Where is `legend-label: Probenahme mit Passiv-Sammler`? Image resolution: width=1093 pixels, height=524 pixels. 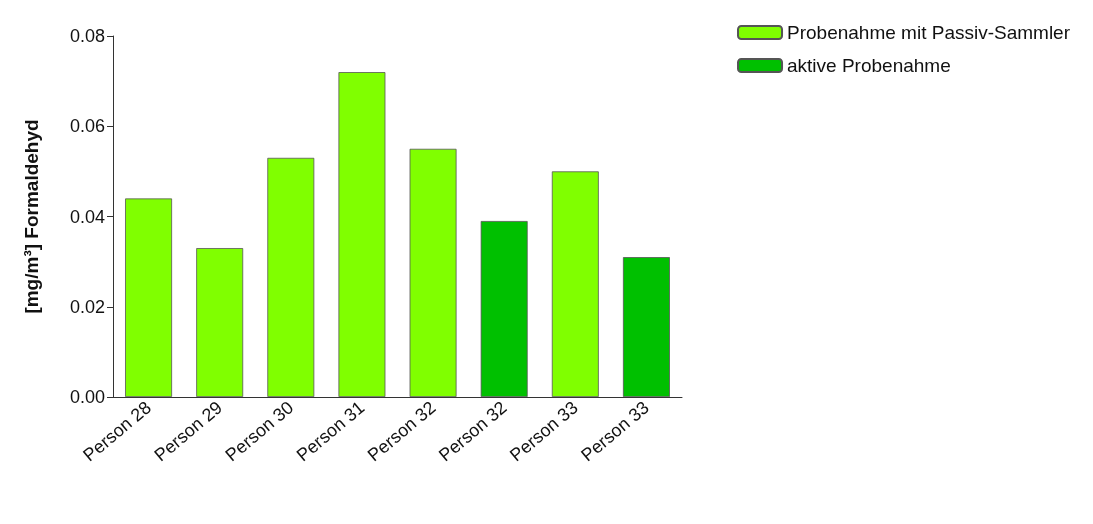
legend-label: Probenahme mit Passiv-Sammler is located at coordinates (929, 32).